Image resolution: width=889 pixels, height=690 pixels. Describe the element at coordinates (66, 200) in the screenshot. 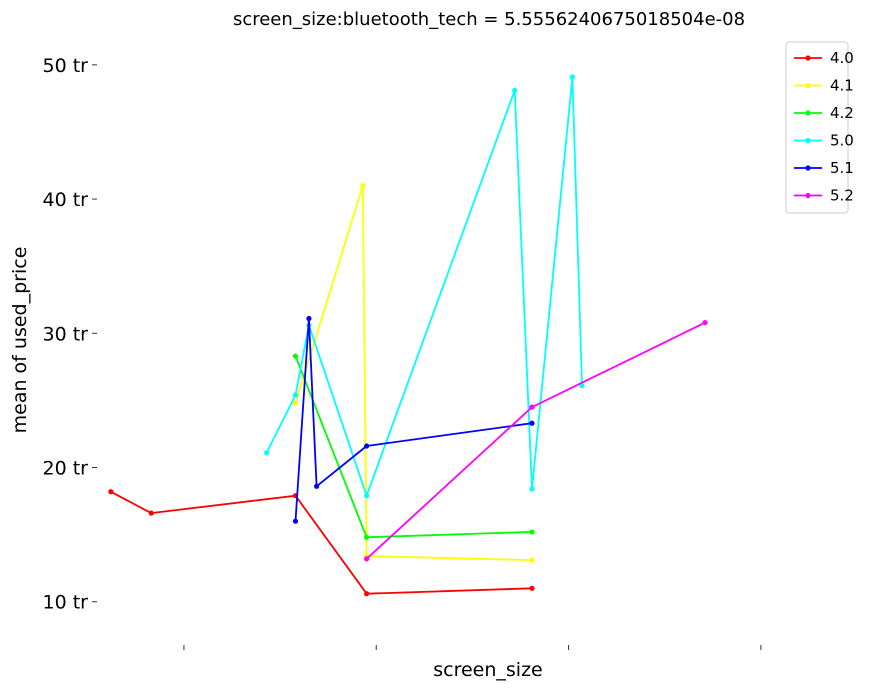

I see `y-tick-label: 40 tr` at that location.